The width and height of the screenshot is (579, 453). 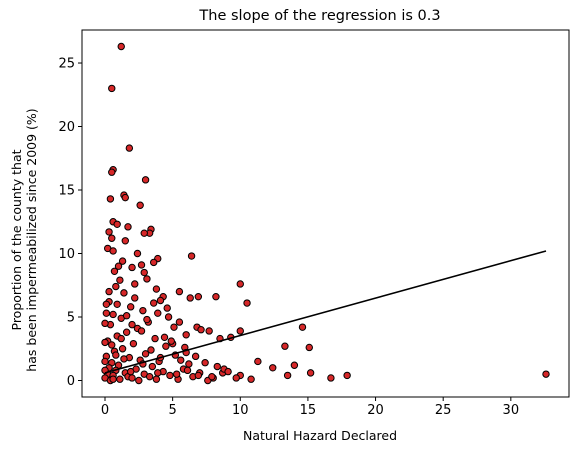 I want to click on x-tick-label: 0, so click(x=105, y=410).